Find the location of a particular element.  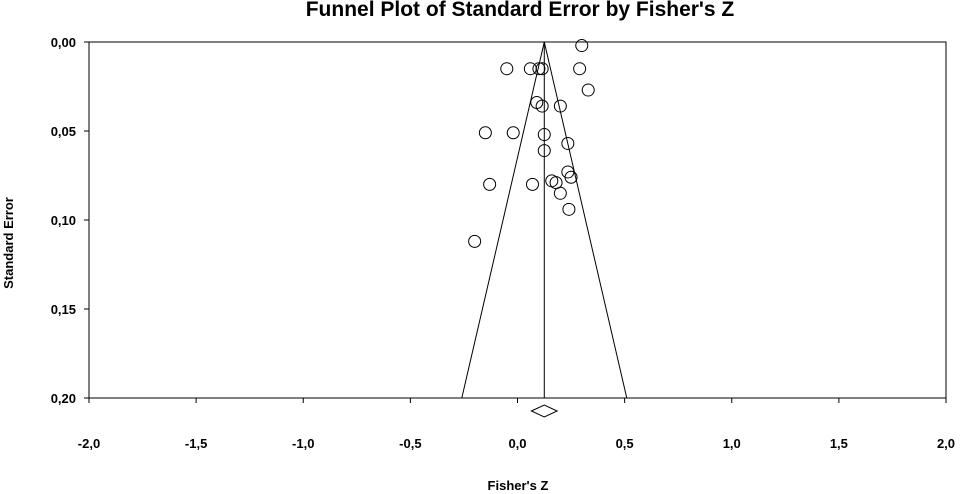

x-tick-label: -0,5 is located at coordinates (410, 443).